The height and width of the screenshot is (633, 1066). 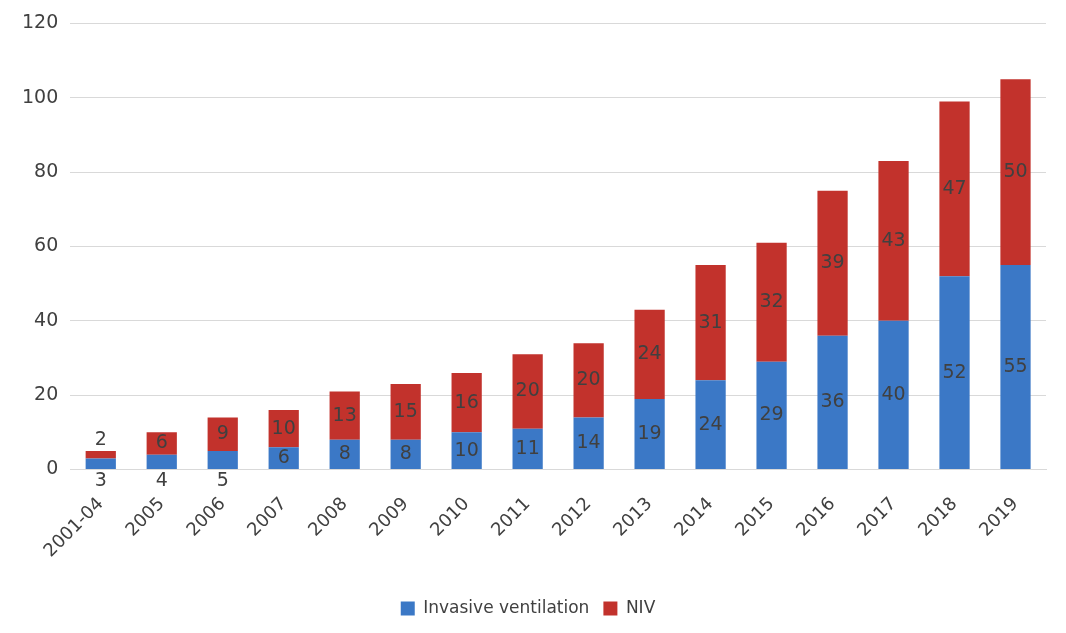 What do you see at coordinates (100, 478) in the screenshot?
I see `data-label: 3` at bounding box center [100, 478].